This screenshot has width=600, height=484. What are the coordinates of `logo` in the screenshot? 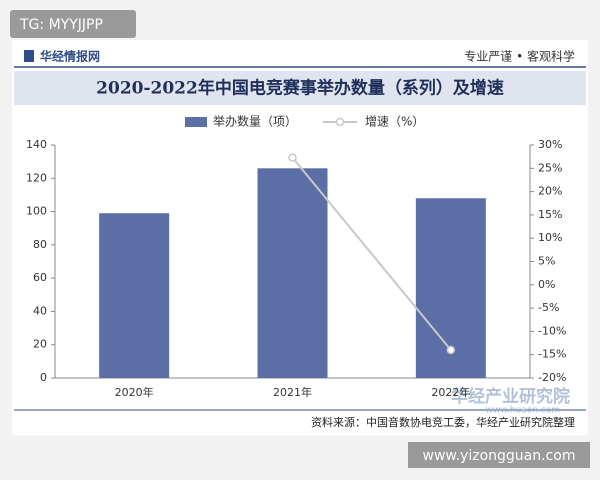 It's located at (29, 56).